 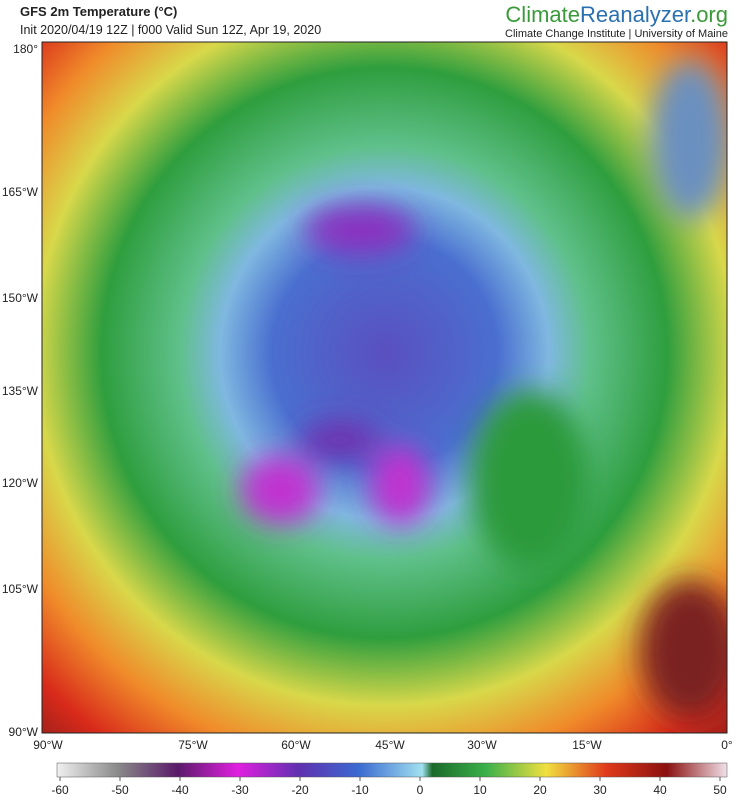 I want to click on lat-label: 105°W, so click(x=20, y=589).